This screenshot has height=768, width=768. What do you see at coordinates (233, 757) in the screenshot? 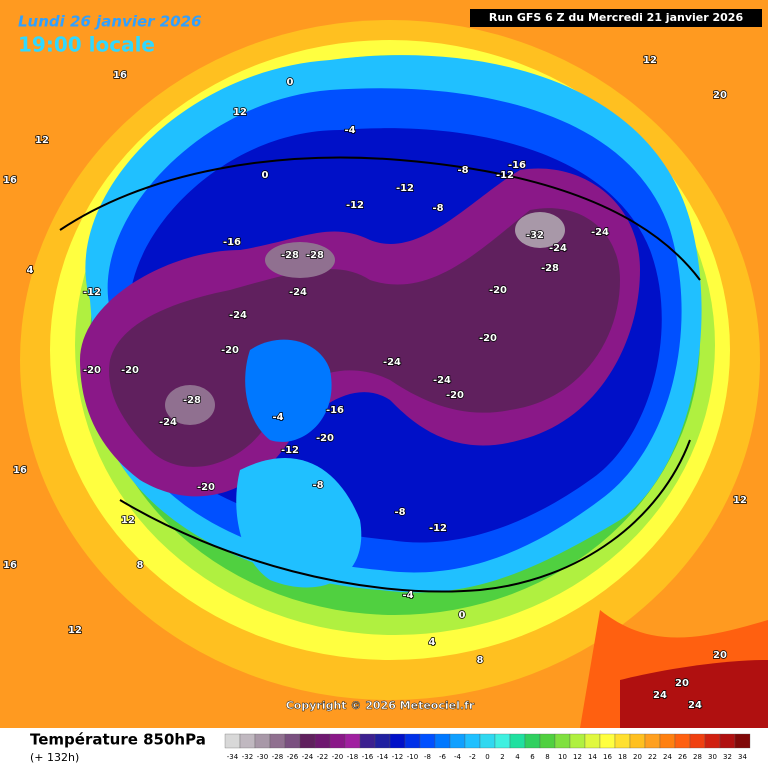
I see `legend-tick-label: -34` at bounding box center [233, 757].